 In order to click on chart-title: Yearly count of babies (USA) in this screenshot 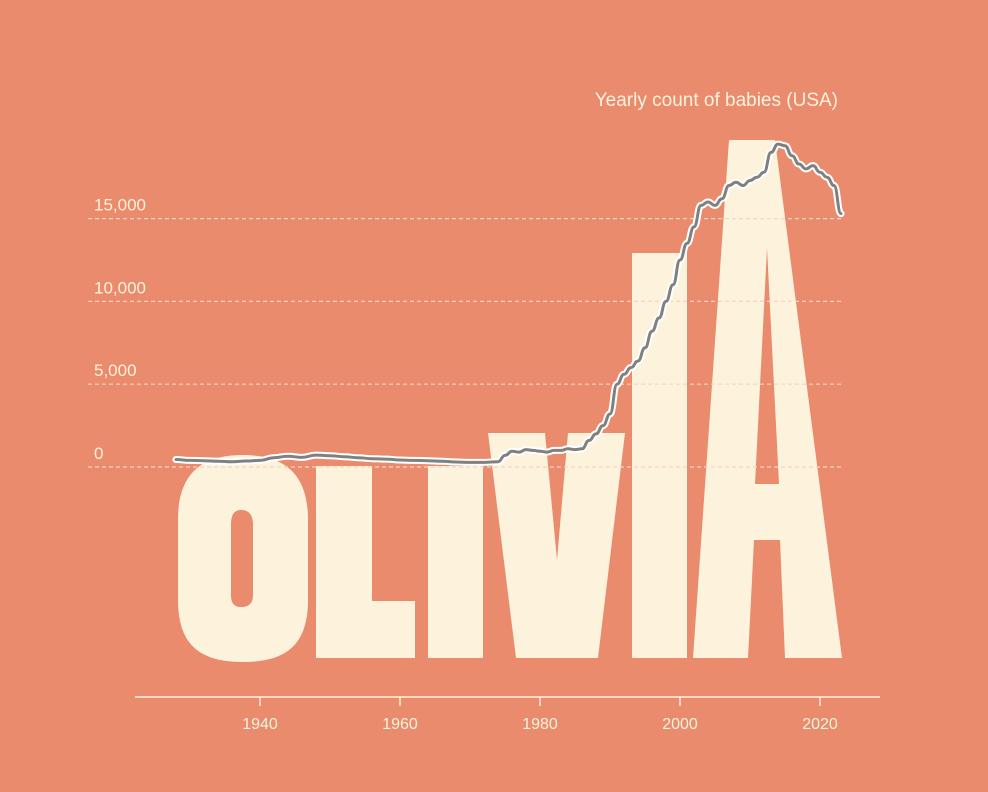, I will do `click(716, 100)`.